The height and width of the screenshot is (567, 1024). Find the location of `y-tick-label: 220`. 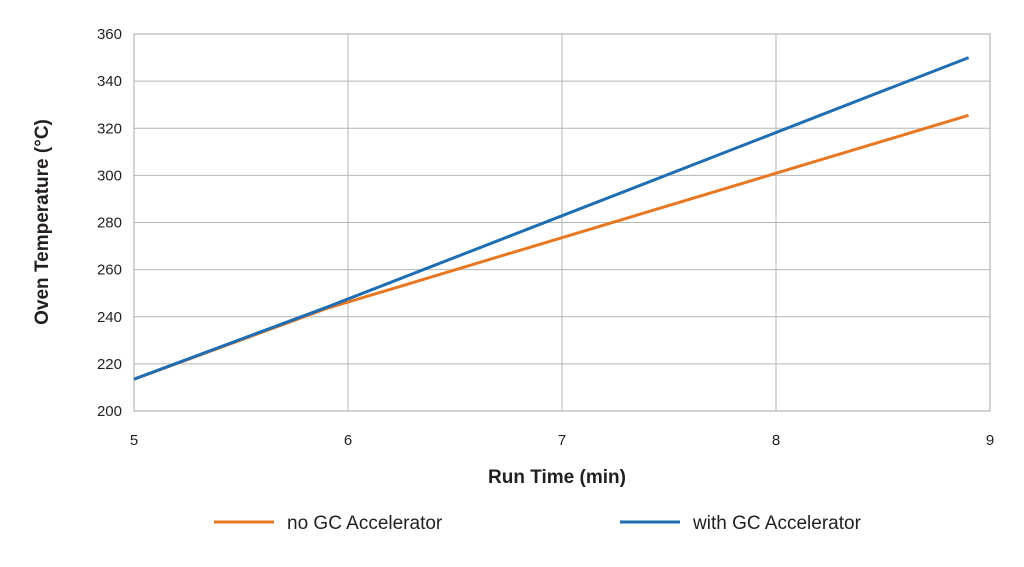

y-tick-label: 220 is located at coordinates (109, 364).